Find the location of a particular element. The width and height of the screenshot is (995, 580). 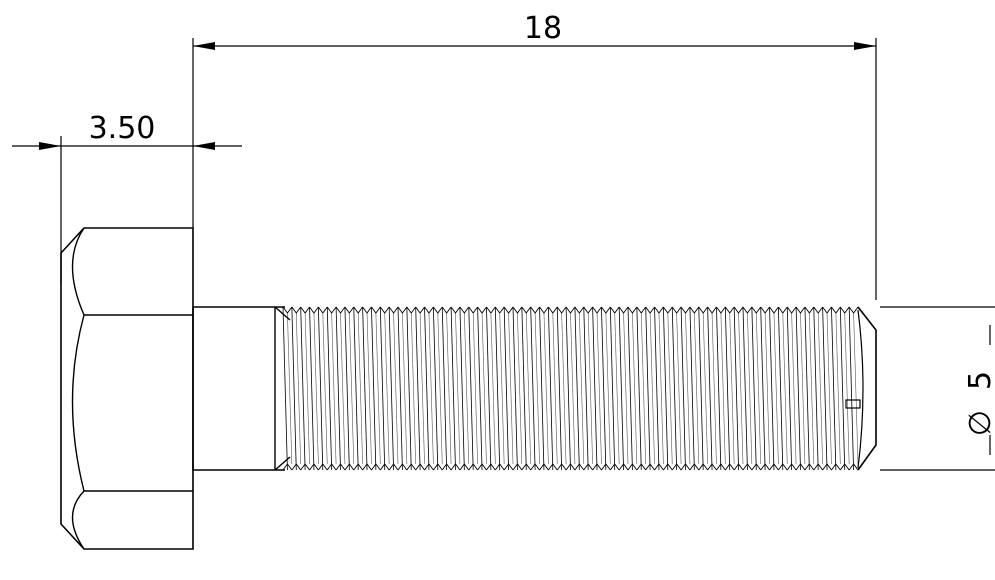

head-height-dimension: 3.50 is located at coordinates (127, 198).